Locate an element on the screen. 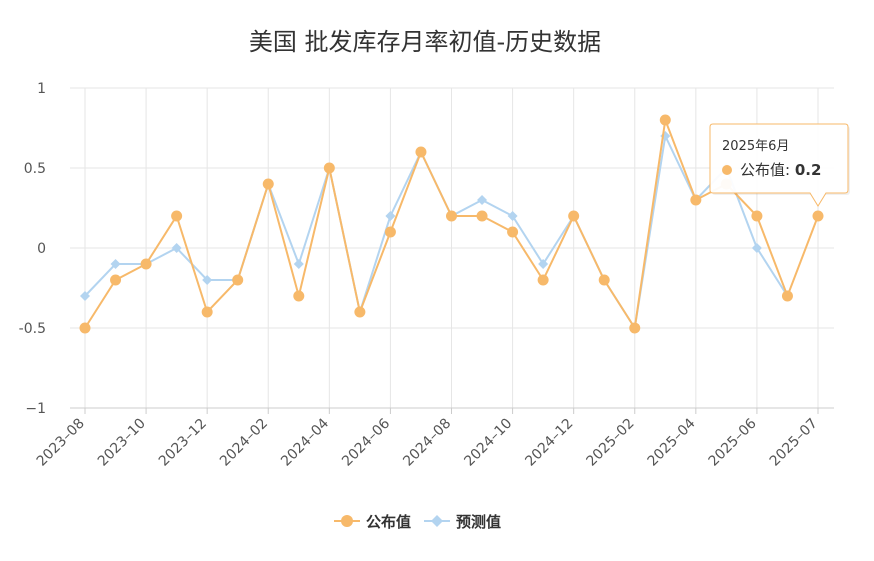  tooltip-colon: : is located at coordinates (790, 170).